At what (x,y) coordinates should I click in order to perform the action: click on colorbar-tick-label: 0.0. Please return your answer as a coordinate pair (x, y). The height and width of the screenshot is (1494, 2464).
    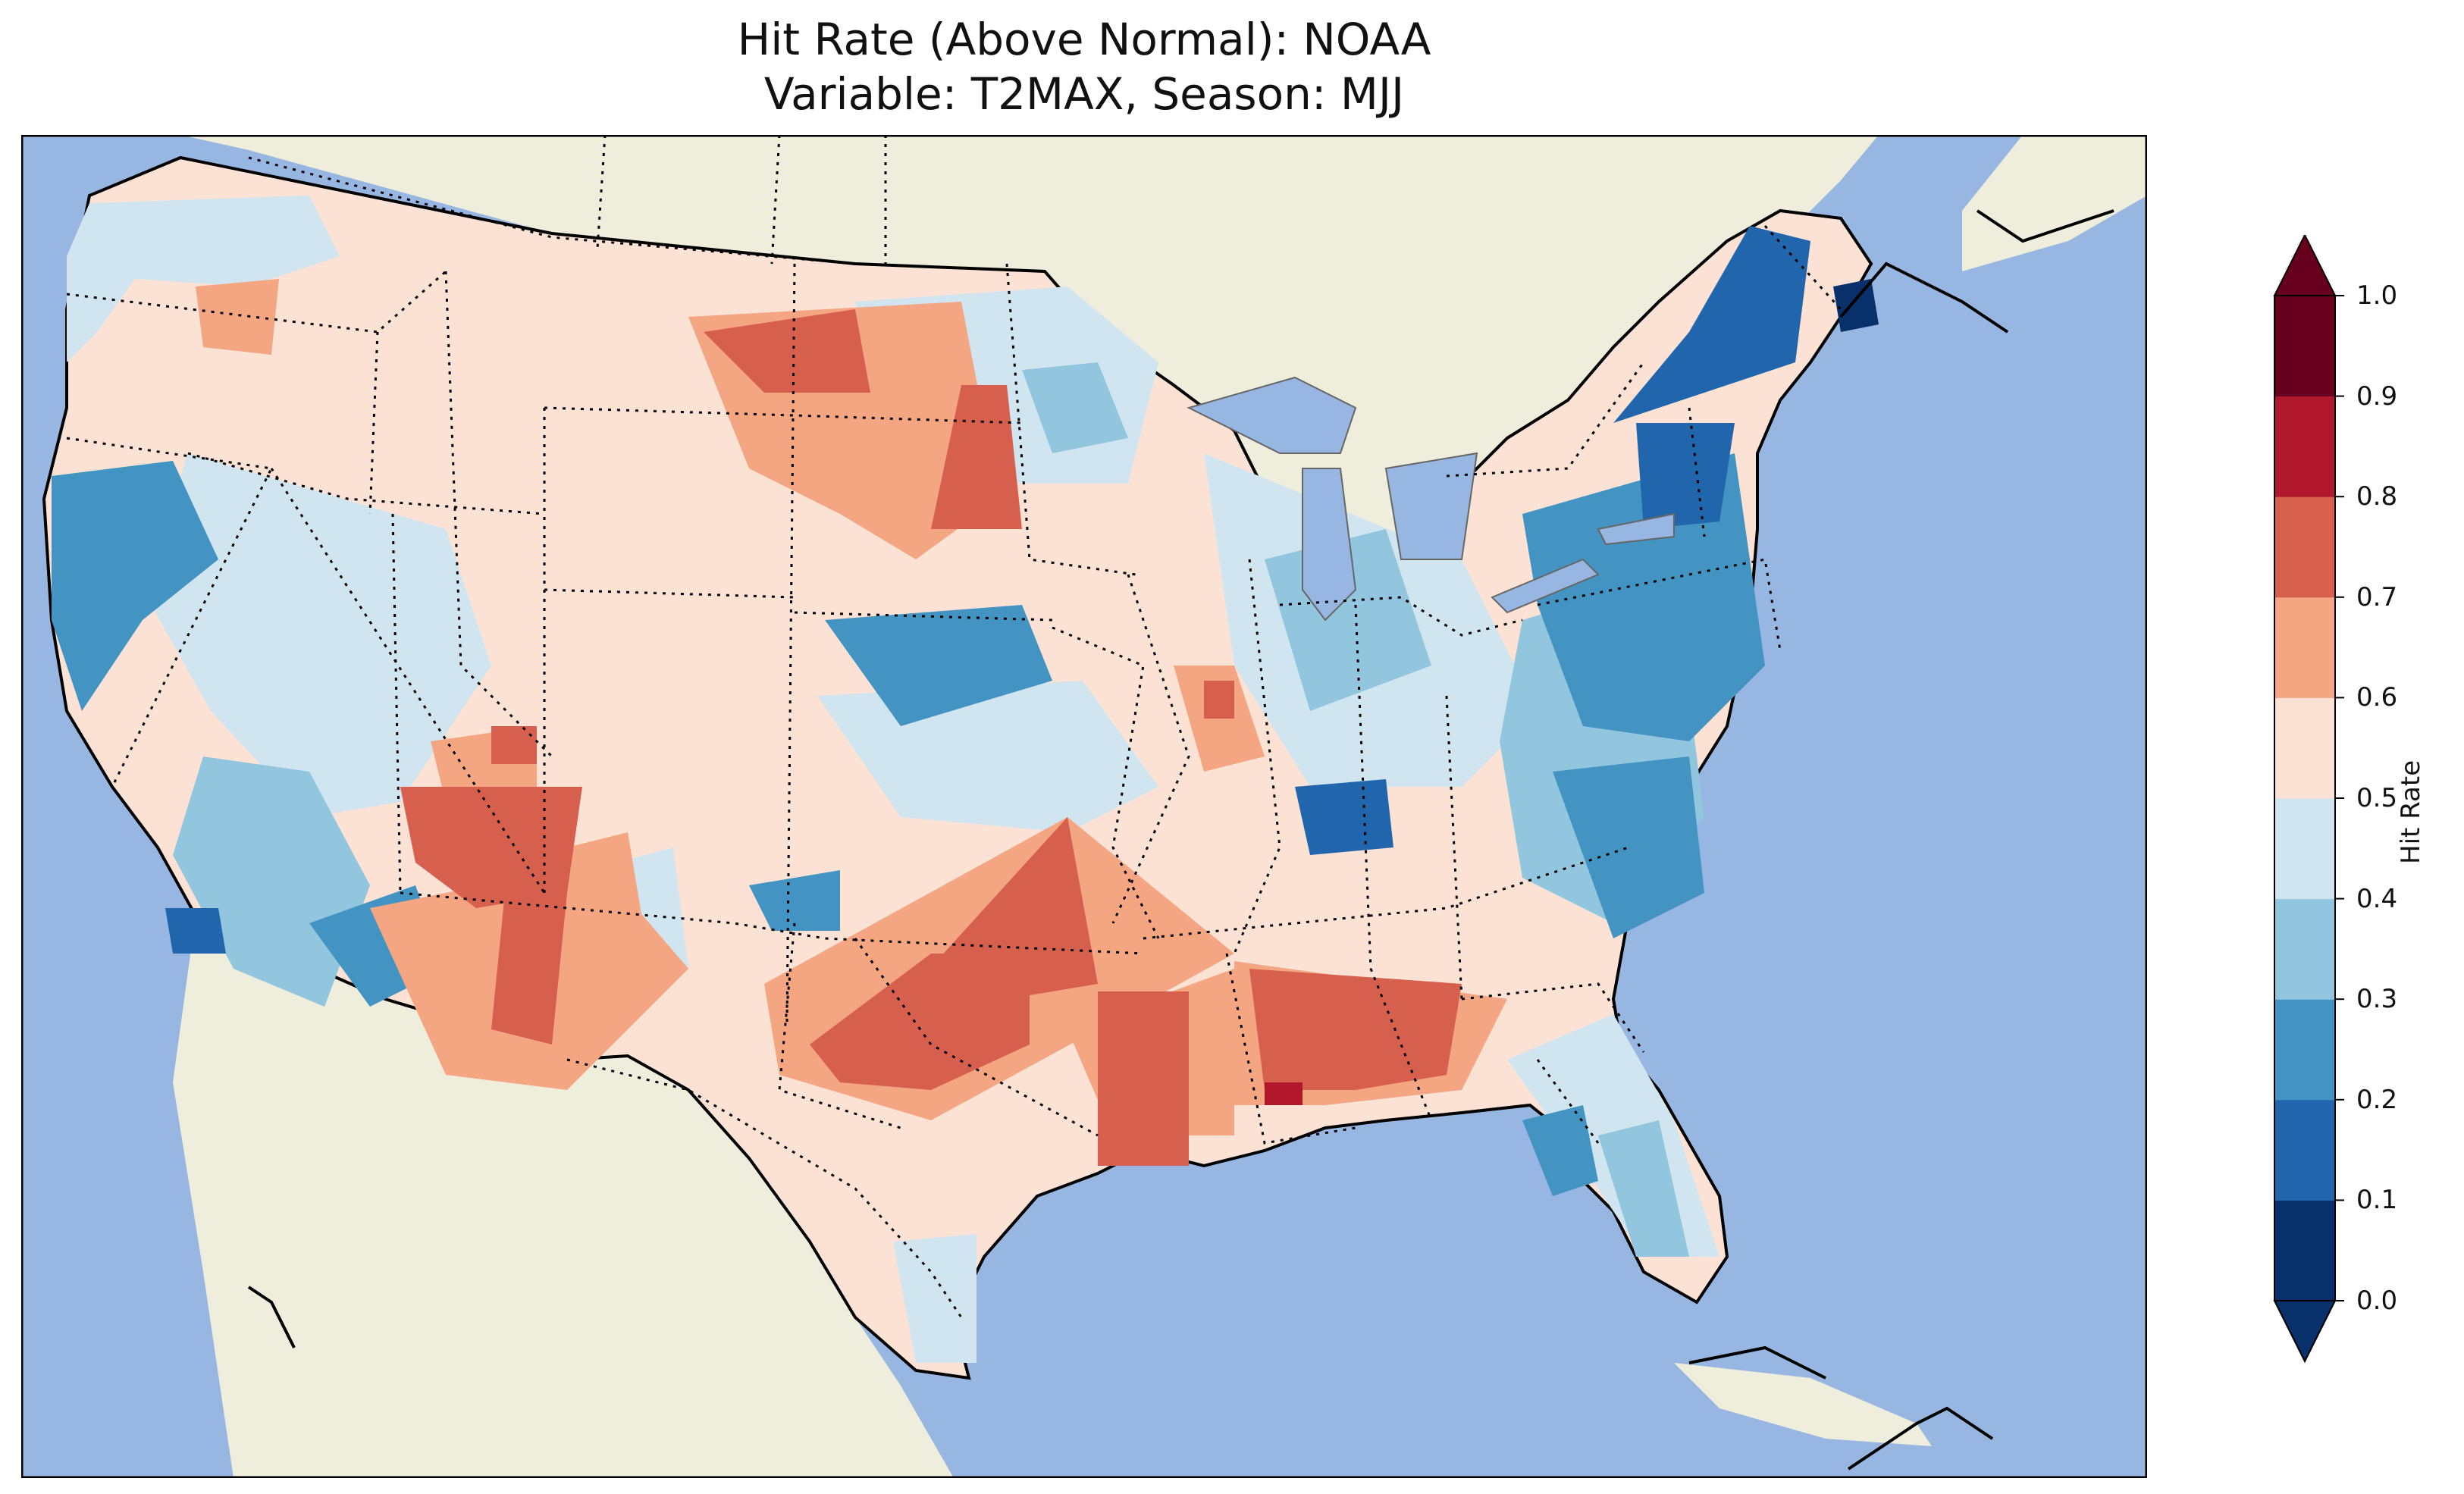
    Looking at the image, I should click on (2377, 1301).